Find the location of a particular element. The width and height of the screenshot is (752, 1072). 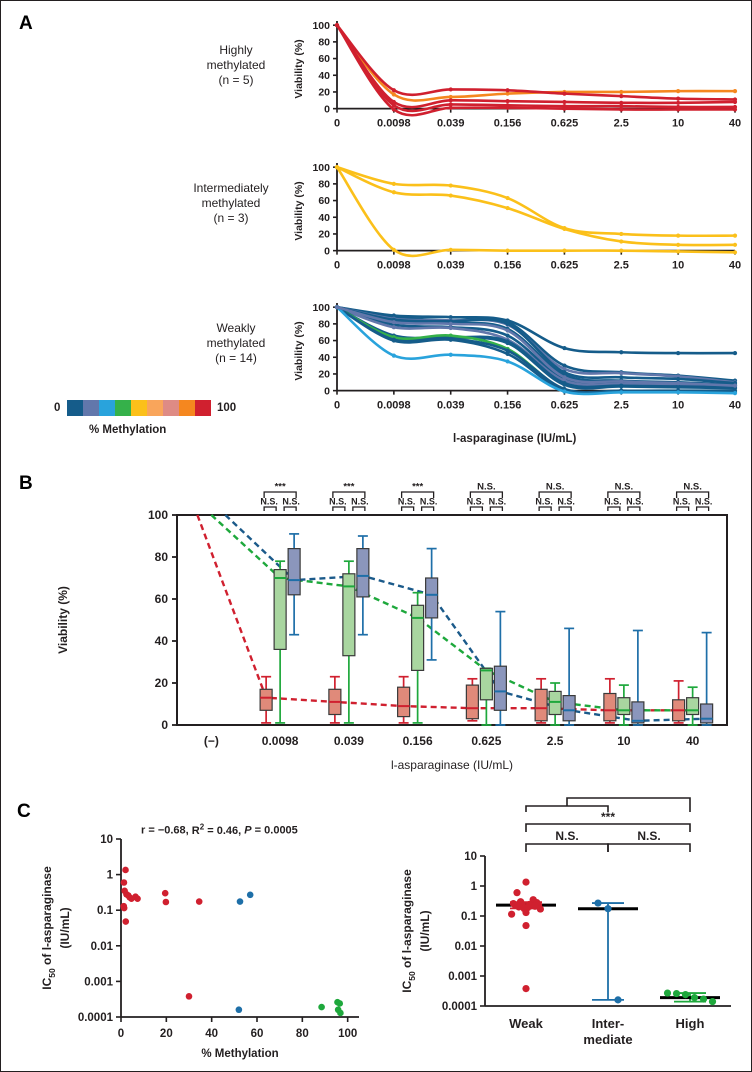

b-xtick-label-2: 0.039 is located at coordinates (349, 741).